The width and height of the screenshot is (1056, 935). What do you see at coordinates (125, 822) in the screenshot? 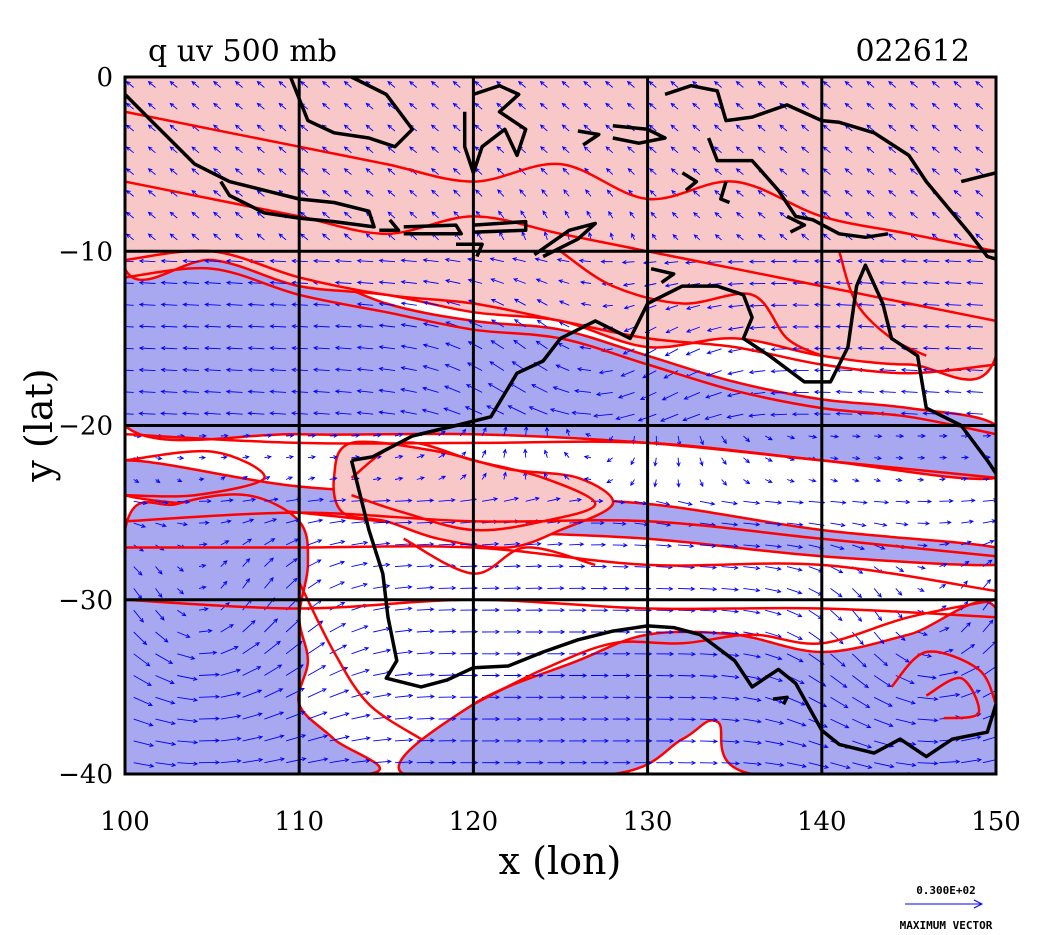
I see `x-tick-label-0: 100` at bounding box center [125, 822].